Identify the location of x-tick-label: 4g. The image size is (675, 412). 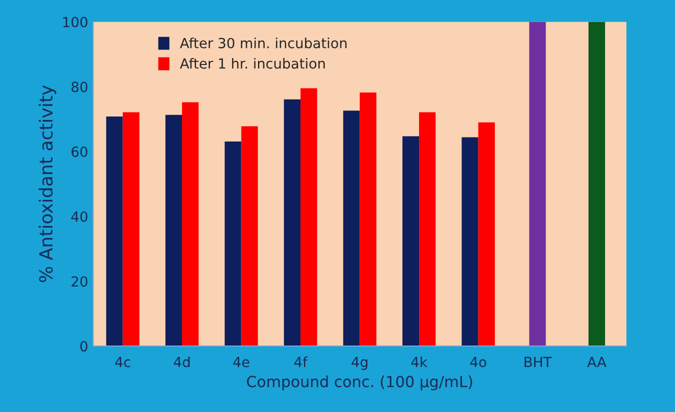
(360, 363).